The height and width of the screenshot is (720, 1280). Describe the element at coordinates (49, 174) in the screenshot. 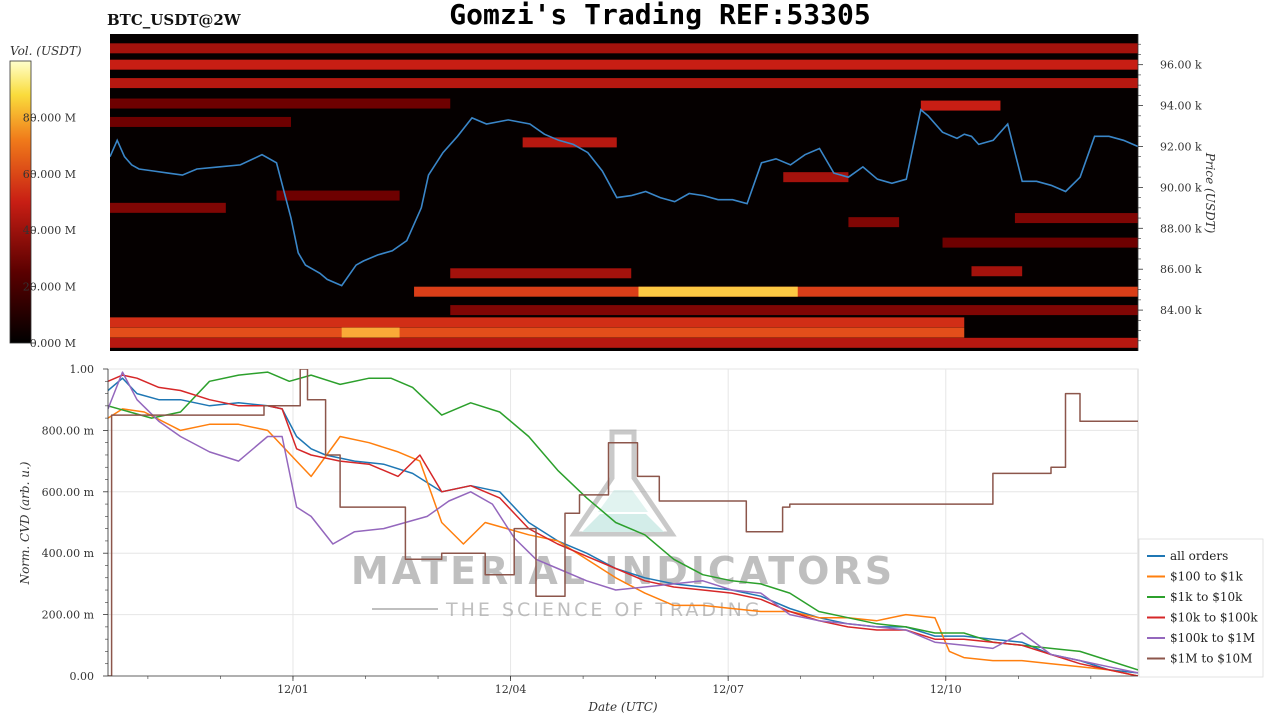

I see `colorbar-tick-label: 60.000 M` at that location.